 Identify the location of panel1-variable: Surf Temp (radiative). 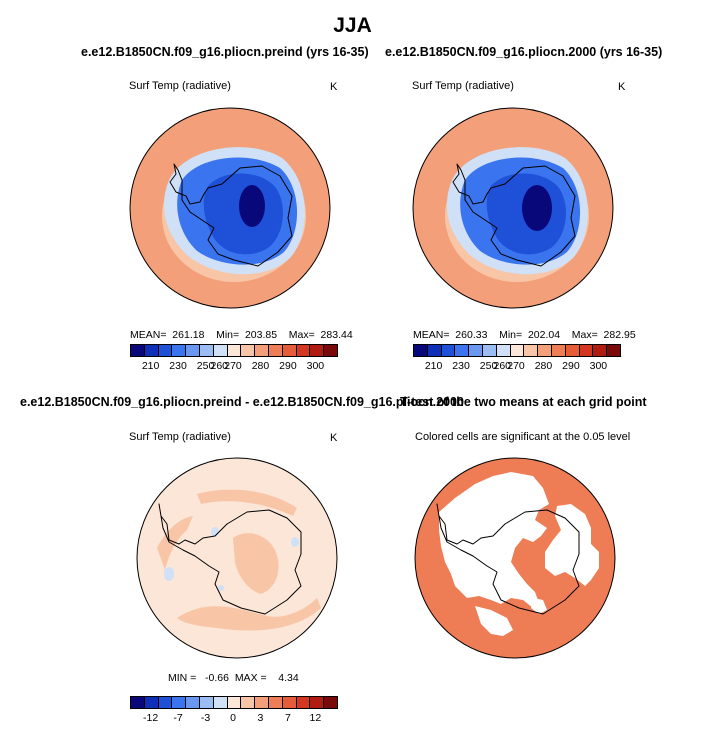
(180, 86).